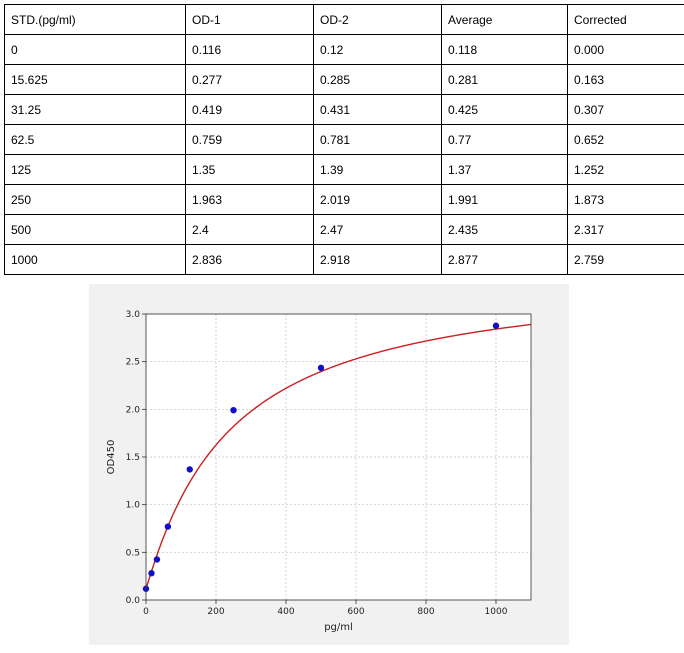 This screenshot has height=653, width=684. What do you see at coordinates (625, 139) in the screenshot?
I see `table-cell: 0.652` at bounding box center [625, 139].